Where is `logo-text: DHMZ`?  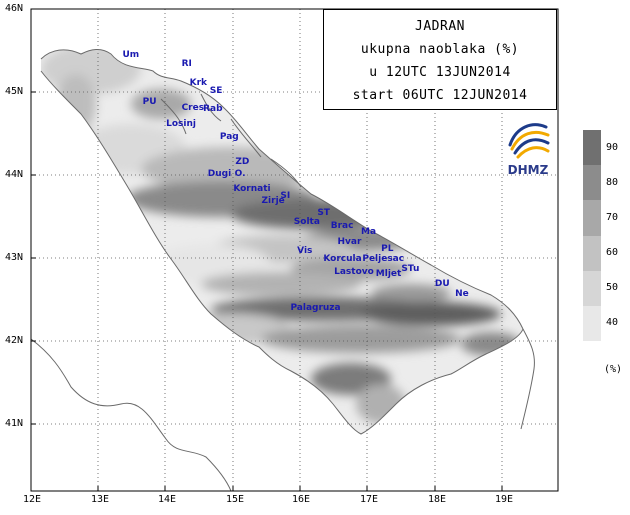 logo-text: DHMZ is located at coordinates (528, 170).